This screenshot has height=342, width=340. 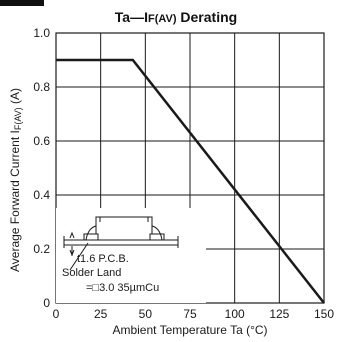 What do you see at coordinates (72, 253) in the screenshot?
I see `thickness-arrow-bottom` at bounding box center [72, 253].